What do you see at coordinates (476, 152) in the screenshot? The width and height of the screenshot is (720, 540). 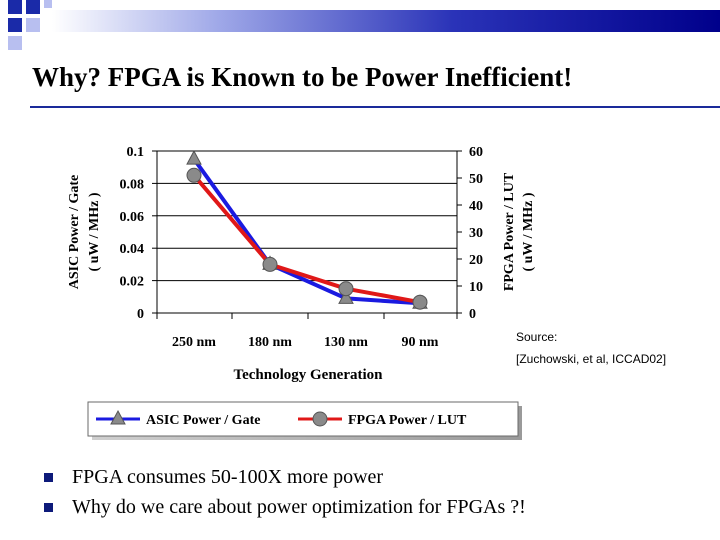 I see `y-right-tick-label: 60` at bounding box center [476, 152].